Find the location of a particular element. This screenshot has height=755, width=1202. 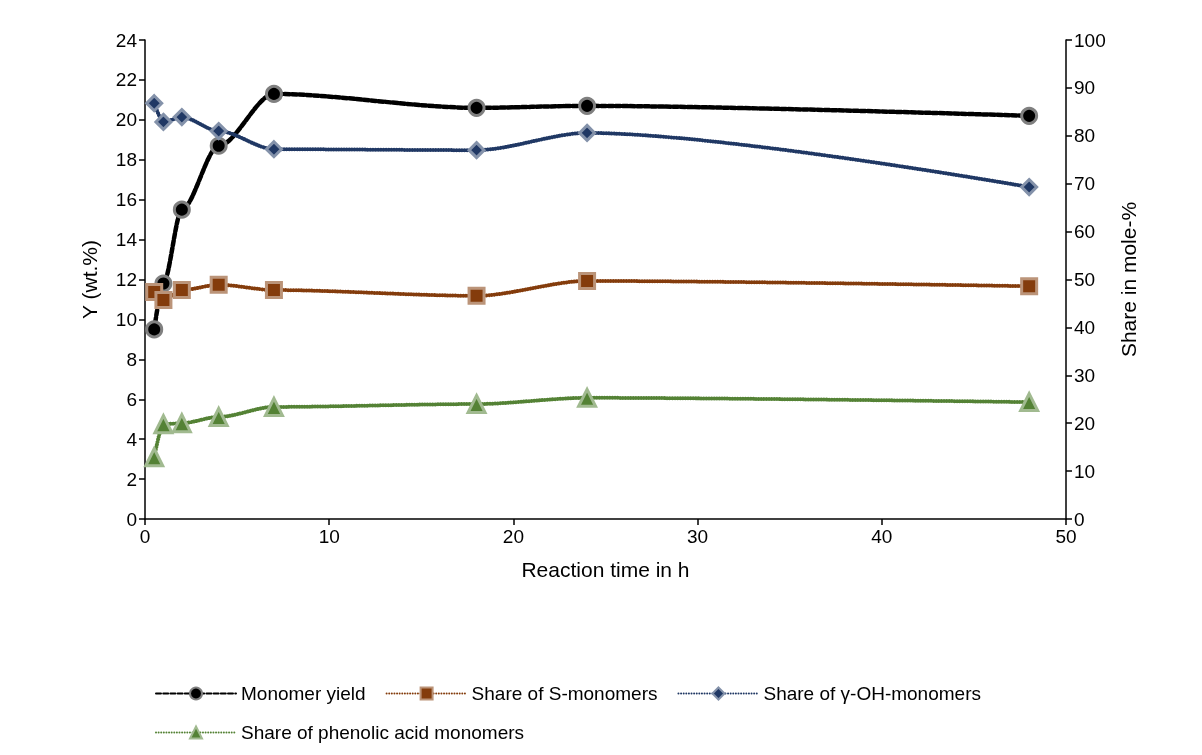

y2-tick-label: 50 is located at coordinates (1085, 279).